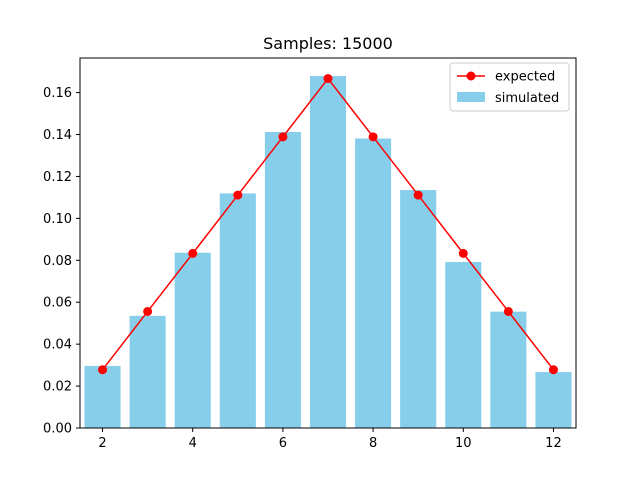  What do you see at coordinates (283, 443) in the screenshot?
I see `x-tick-label: 6` at bounding box center [283, 443].